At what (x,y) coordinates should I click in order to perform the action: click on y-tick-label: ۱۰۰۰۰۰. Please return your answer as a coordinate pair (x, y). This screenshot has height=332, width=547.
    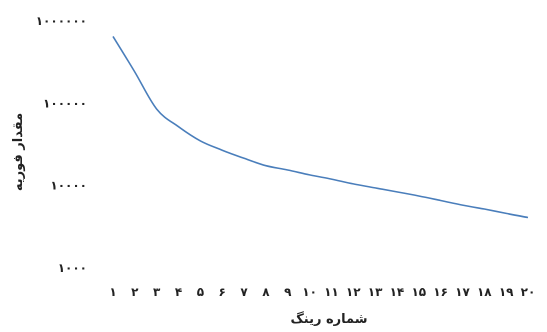
    Looking at the image, I should click on (65, 103).